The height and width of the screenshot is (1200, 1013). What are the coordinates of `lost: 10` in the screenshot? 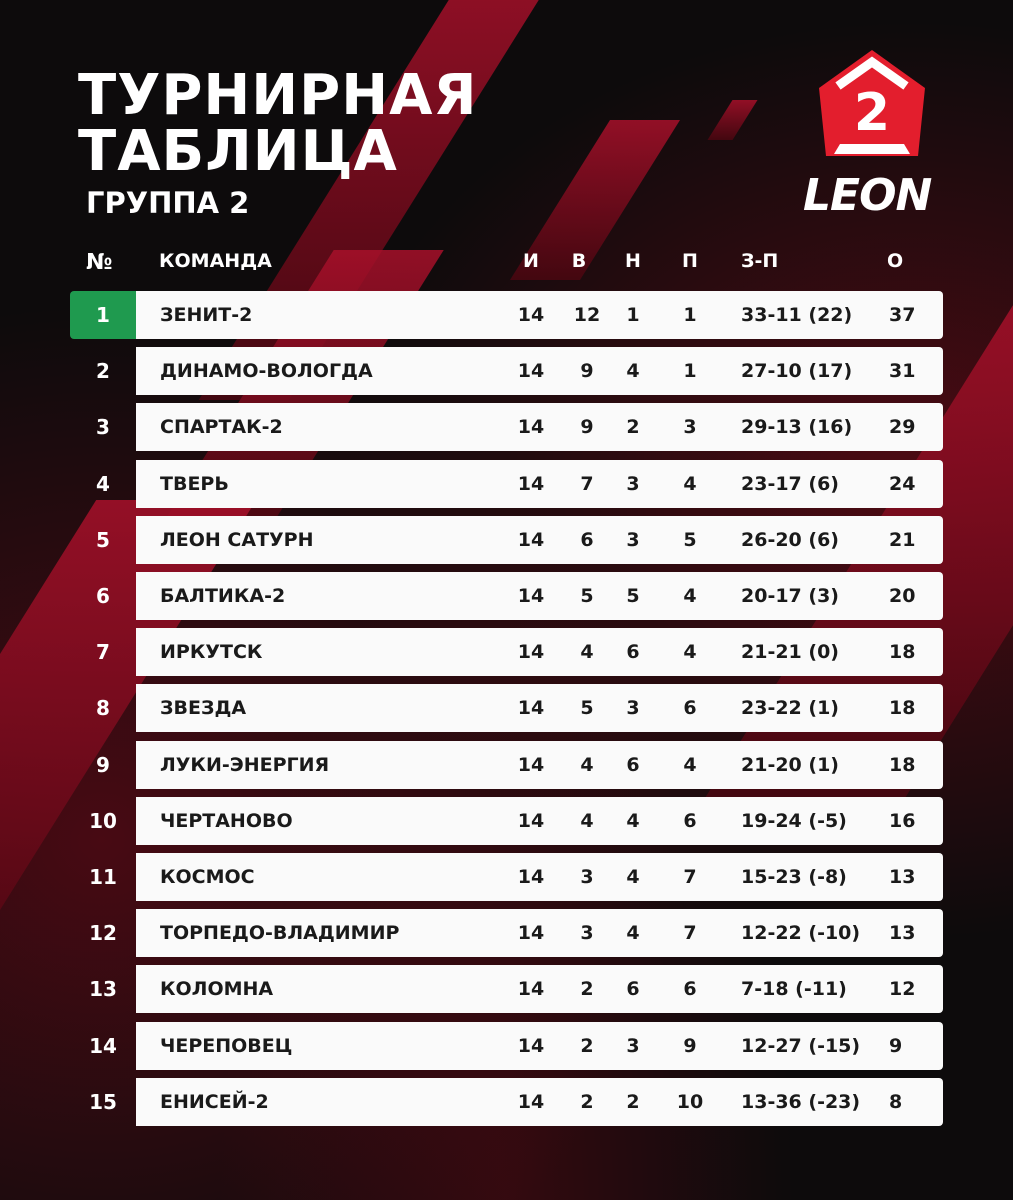 It's located at (690, 1101).